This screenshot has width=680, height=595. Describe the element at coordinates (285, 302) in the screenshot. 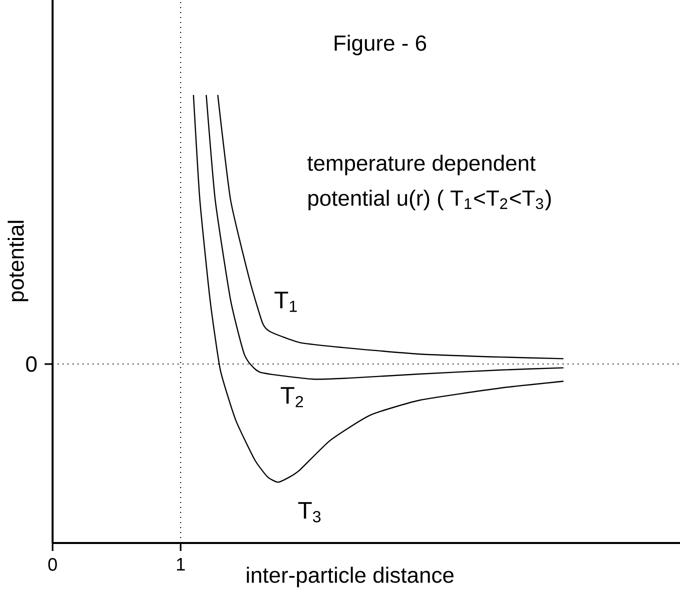

I see `series-label: T$_{1}$` at that location.